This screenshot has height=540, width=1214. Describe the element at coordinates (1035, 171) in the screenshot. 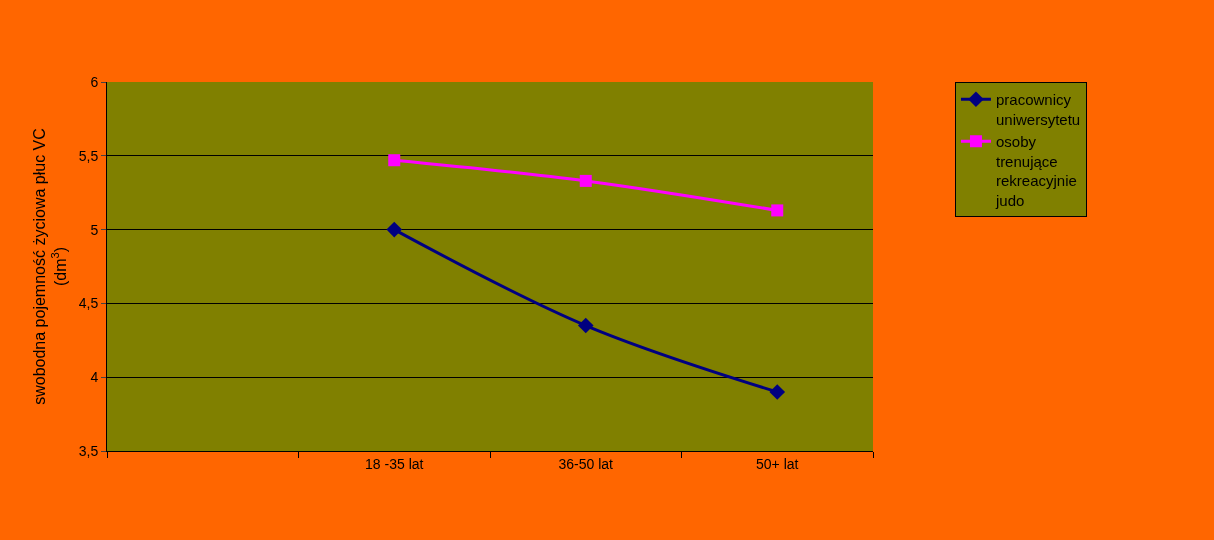

I see `legend-label: osoby trenujące rekreacyjnie judo` at that location.